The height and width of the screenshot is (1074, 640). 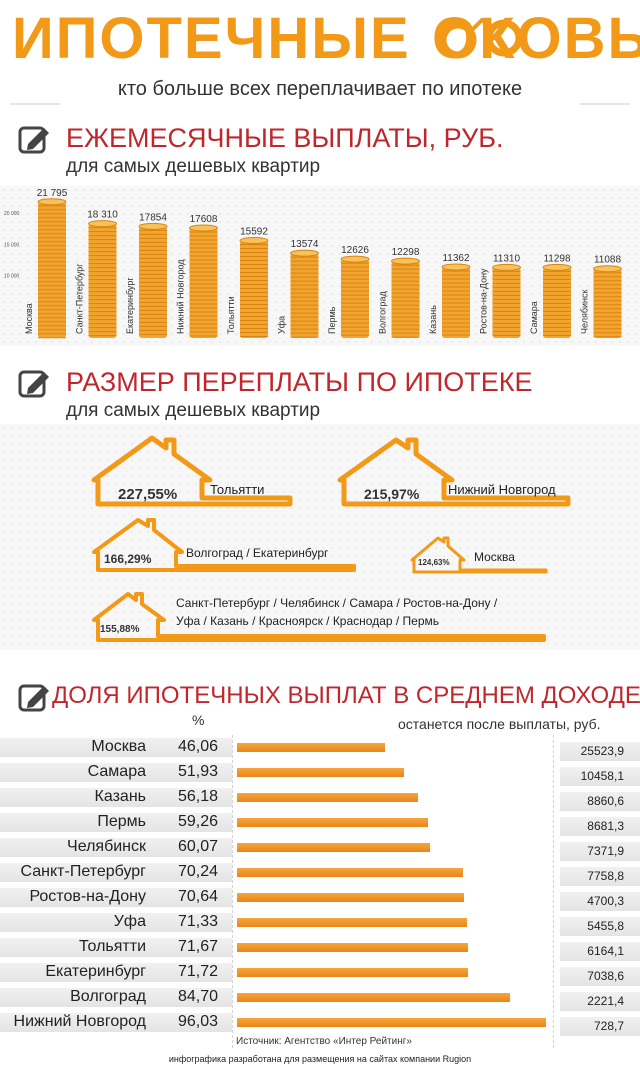 I want to click on infographic-subtitle: кто больше всех переплачивает по ипотеке, so click(x=320, y=89).